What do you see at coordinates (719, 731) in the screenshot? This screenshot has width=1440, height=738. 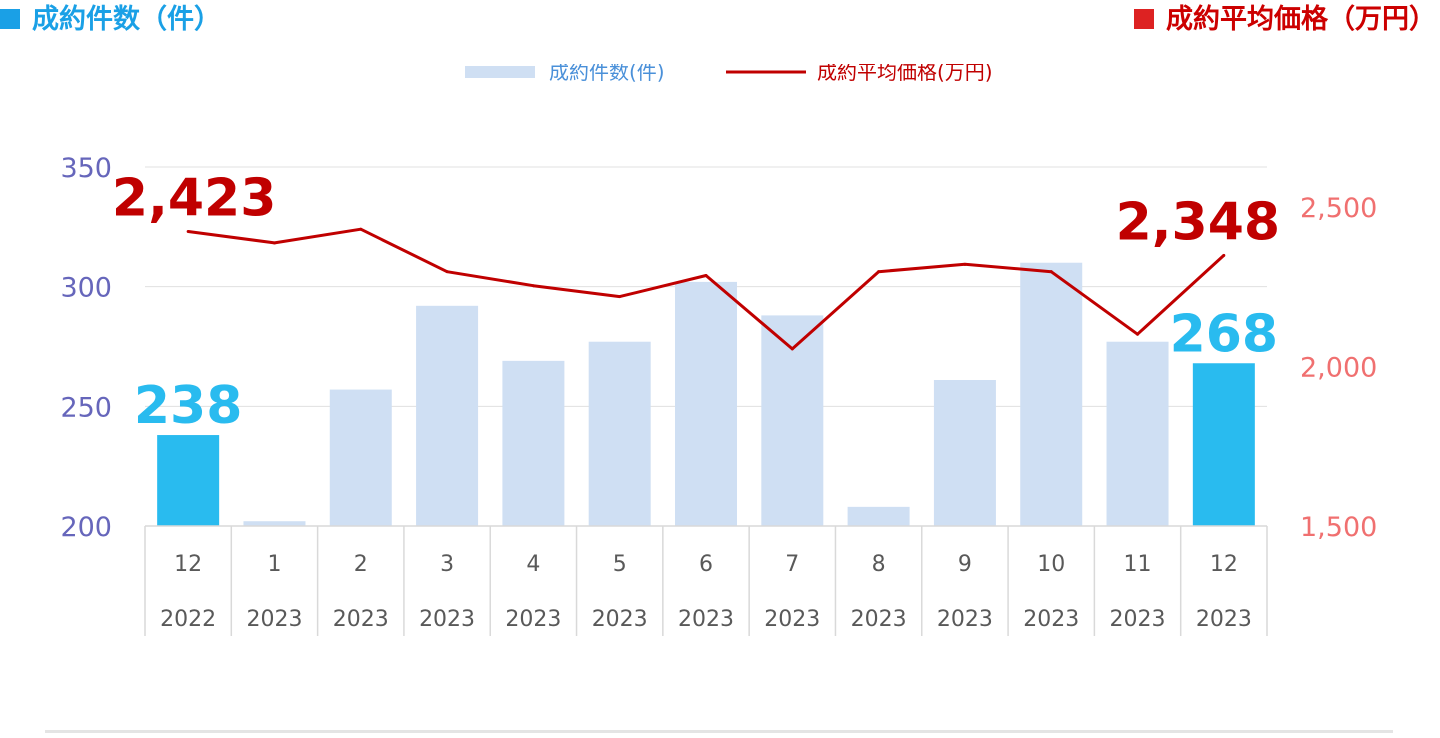 I see `bottom-divider` at bounding box center [719, 731].